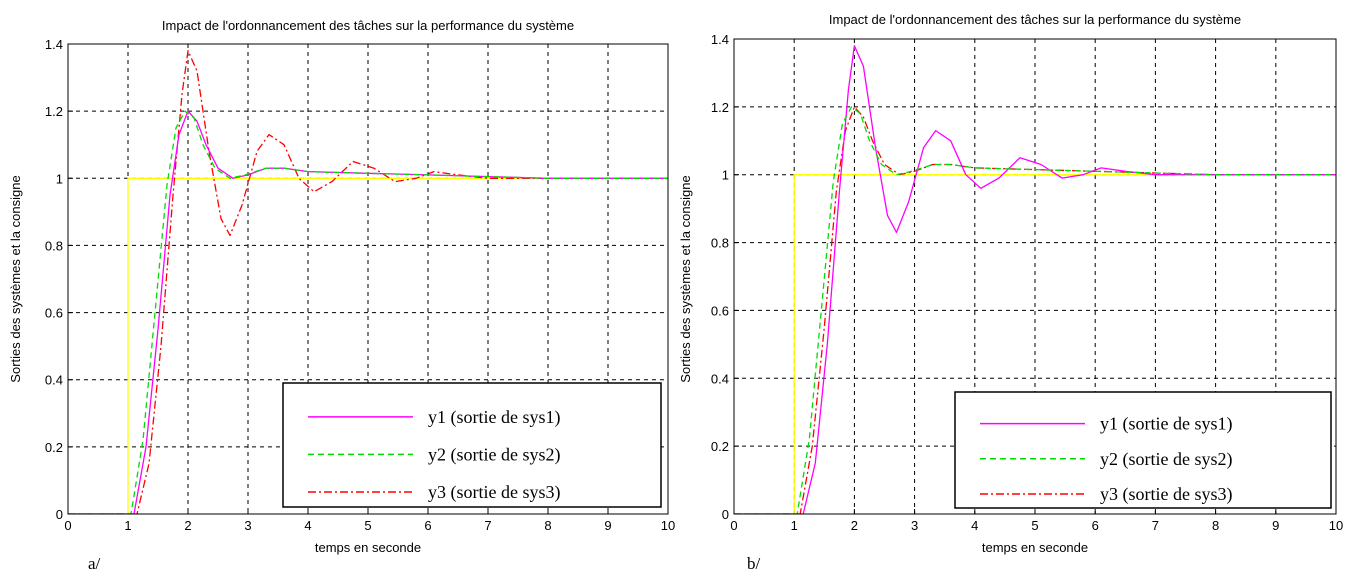 The height and width of the screenshot is (574, 1362). Describe the element at coordinates (720, 446) in the screenshot. I see `chart2-tick-label-y: 0.2` at that location.